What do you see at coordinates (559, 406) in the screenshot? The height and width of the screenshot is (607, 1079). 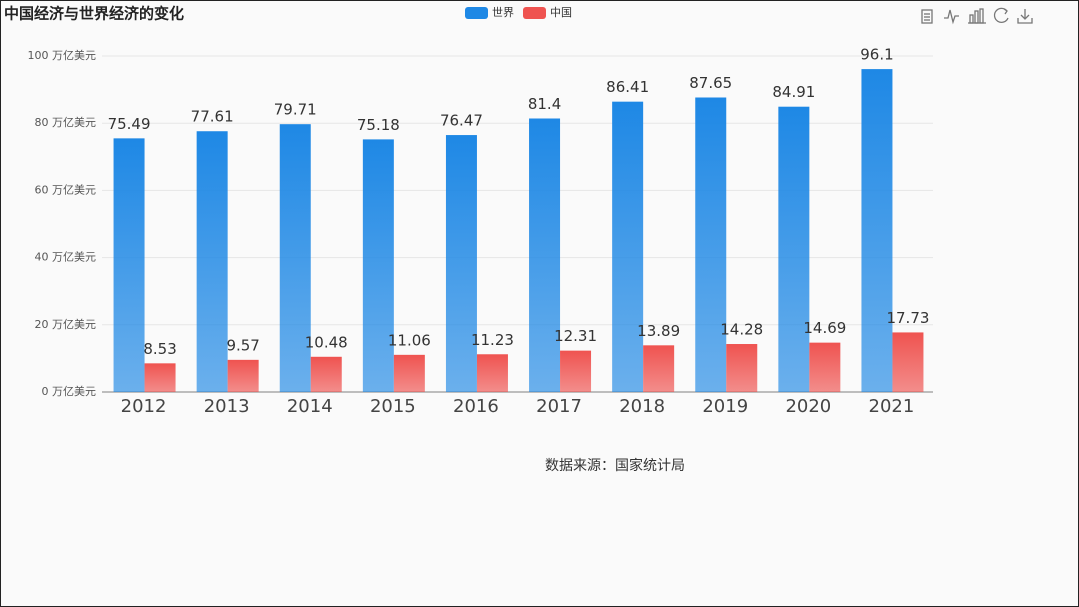 I see `x-tick-label: 2017` at bounding box center [559, 406].